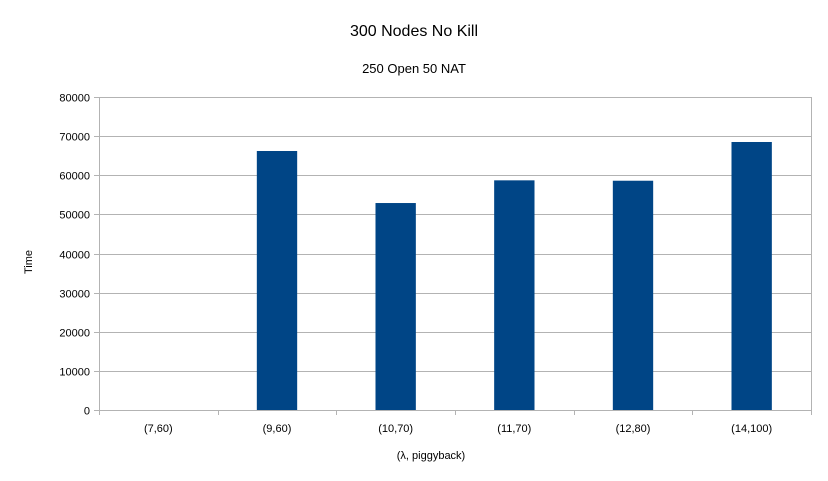 Image resolution: width=828 pixels, height=481 pixels. Describe the element at coordinates (74, 373) in the screenshot. I see `y-tick-label: 10000` at that location.